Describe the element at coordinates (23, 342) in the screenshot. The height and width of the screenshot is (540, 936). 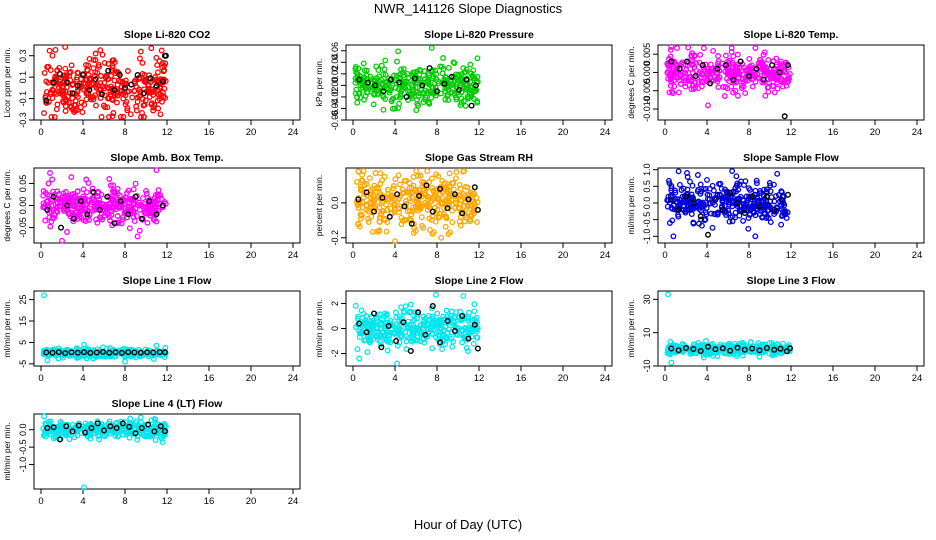
I see `y-tick-label: 5` at that location.